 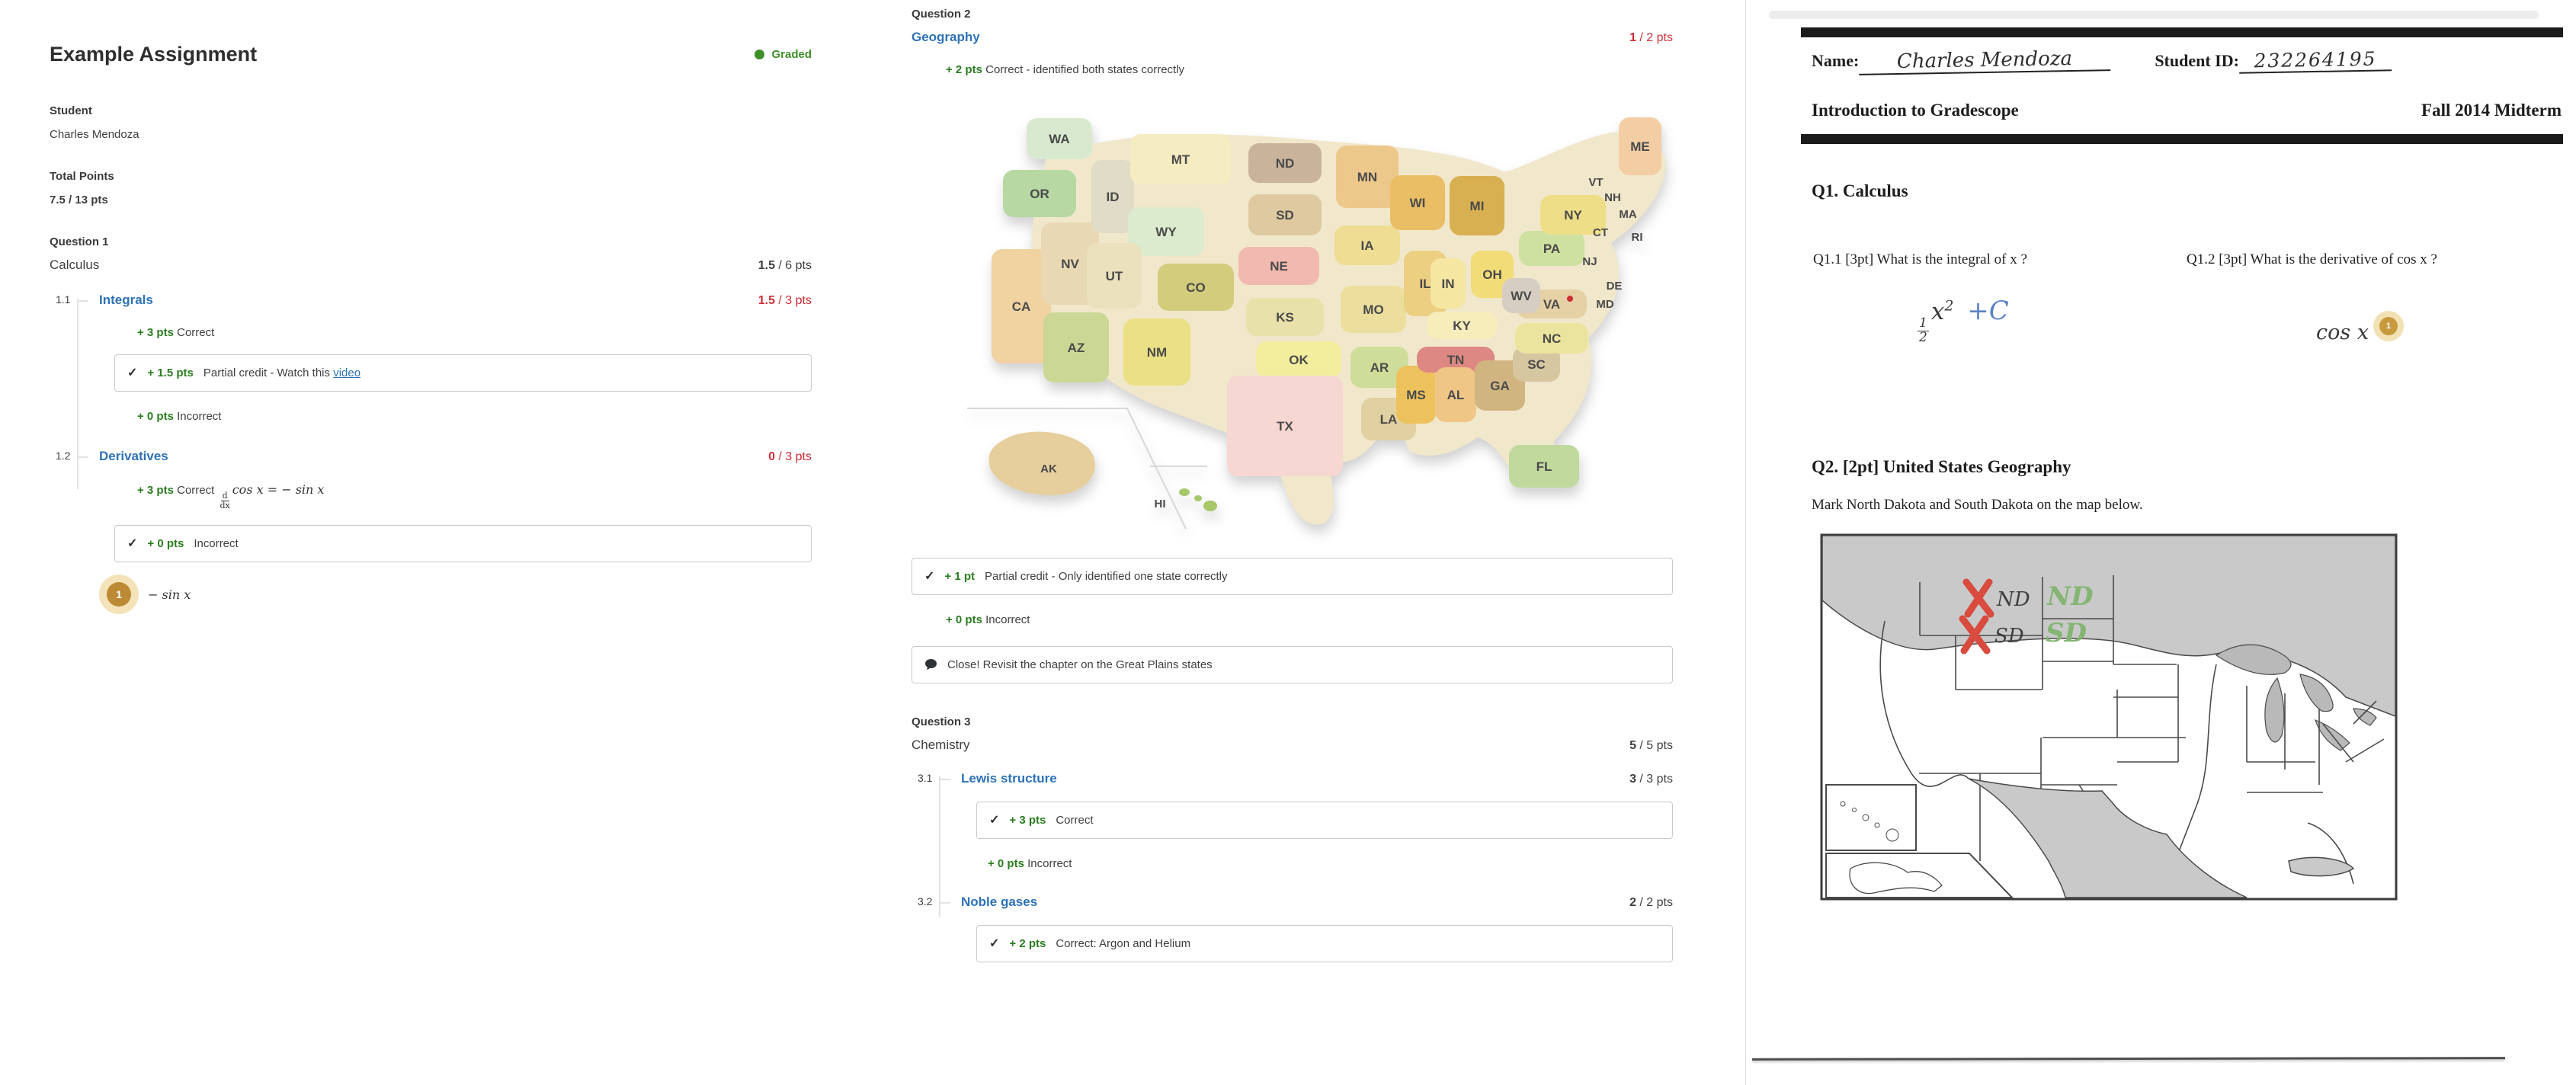 I want to click on state-WI, so click(x=1417, y=202).